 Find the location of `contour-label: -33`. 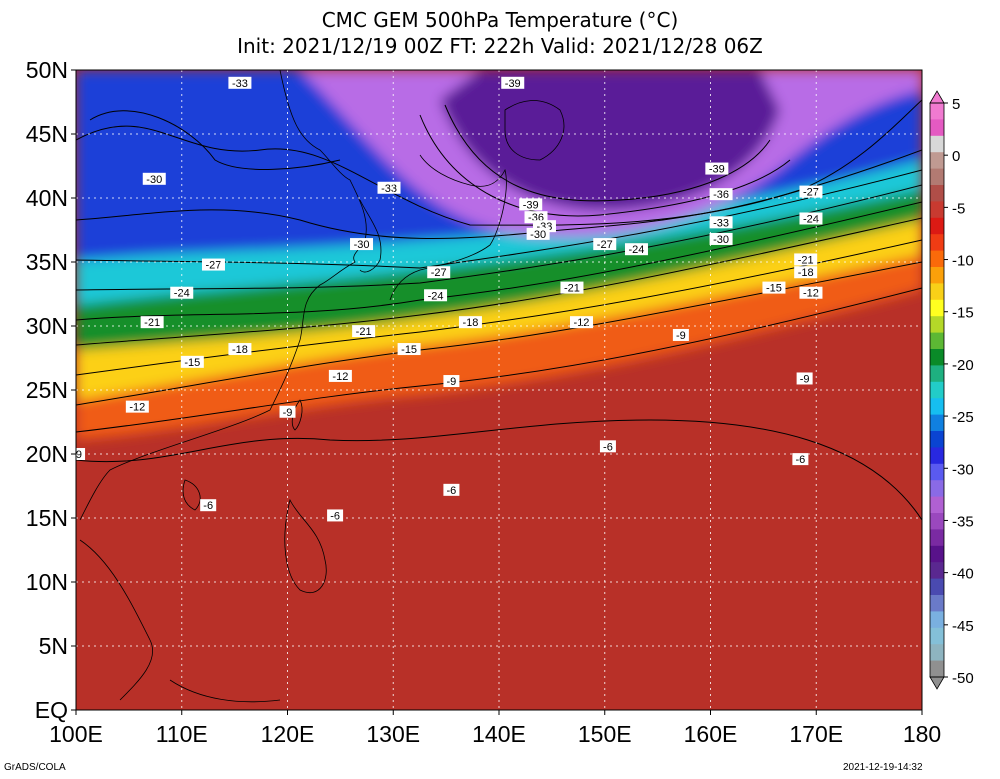

contour-label: -33 is located at coordinates (389, 189).